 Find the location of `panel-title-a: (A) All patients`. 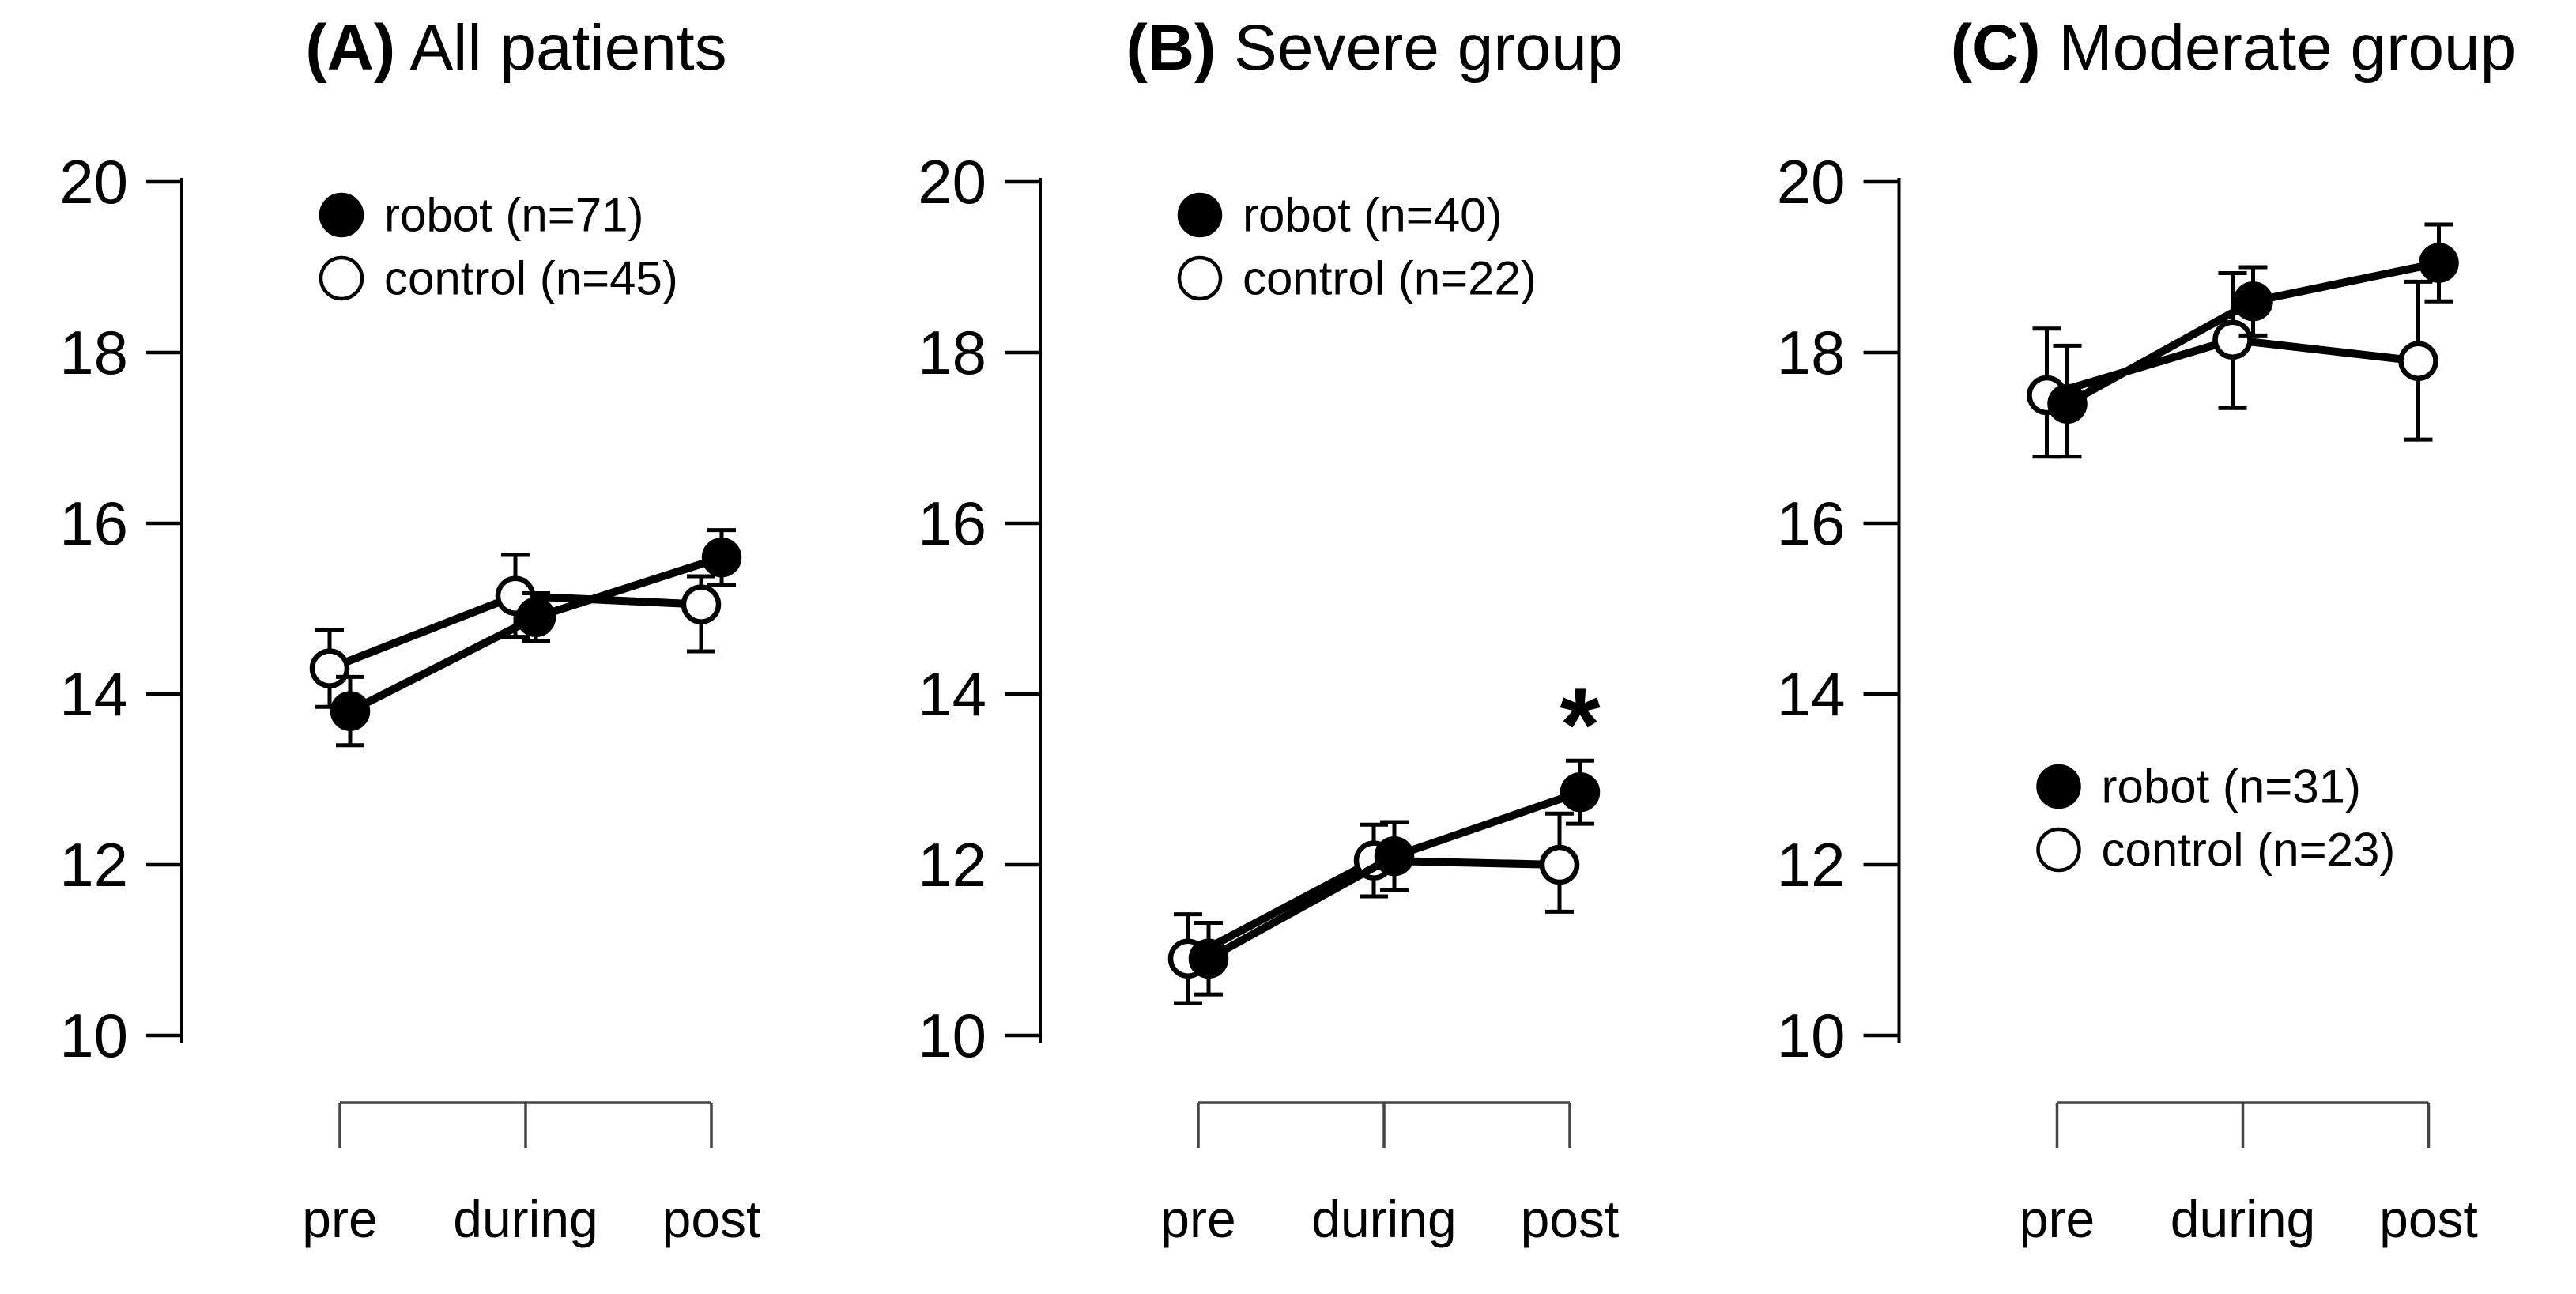

panel-title-a: (A) All patients is located at coordinates (429, 48).